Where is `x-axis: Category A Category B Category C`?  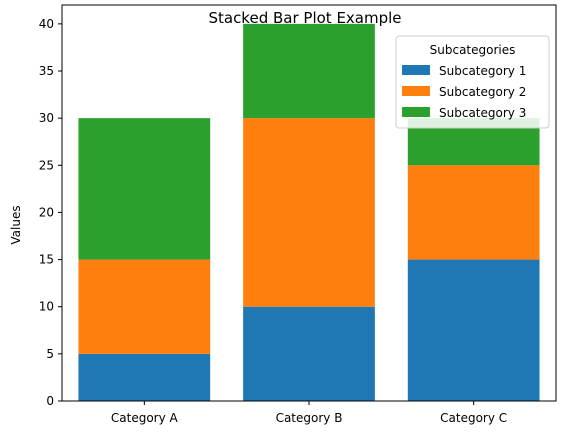 x-axis: Category A Category B Category C is located at coordinates (309, 413).